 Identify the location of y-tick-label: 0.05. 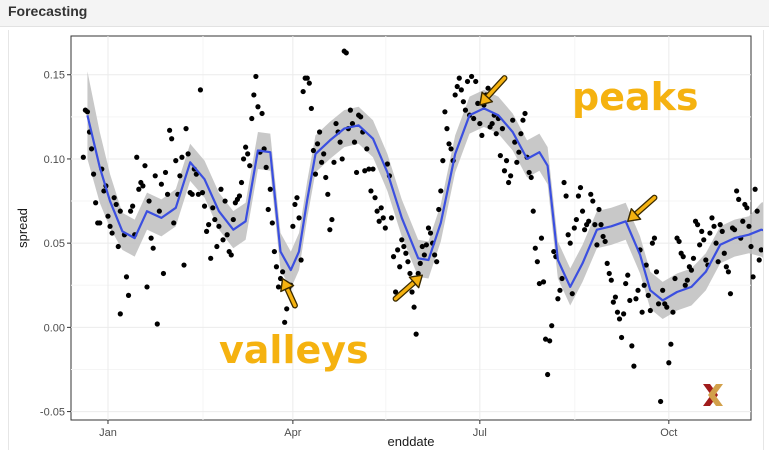
(54, 244).